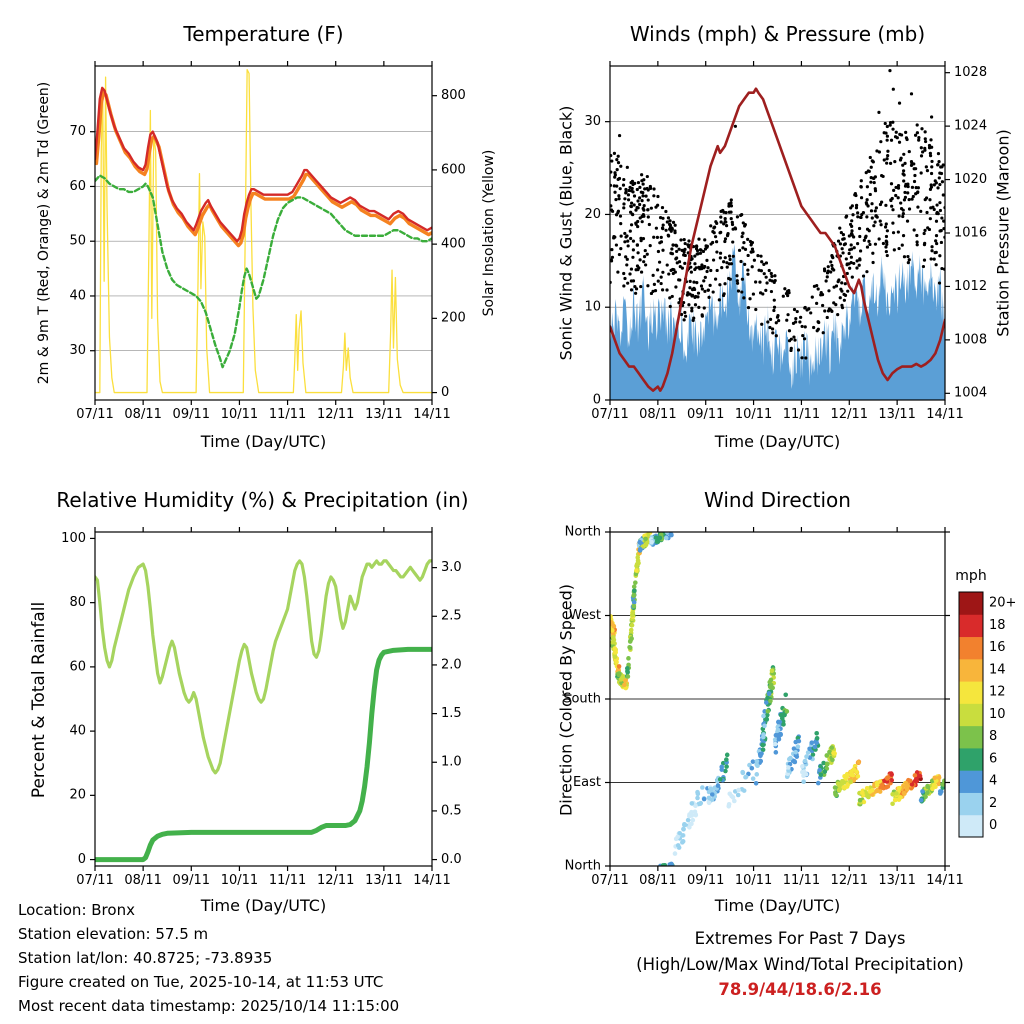 This screenshot has height=1024, width=1024. What do you see at coordinates (76, 910) in the screenshot?
I see `station-location: Location: Bronx` at bounding box center [76, 910].